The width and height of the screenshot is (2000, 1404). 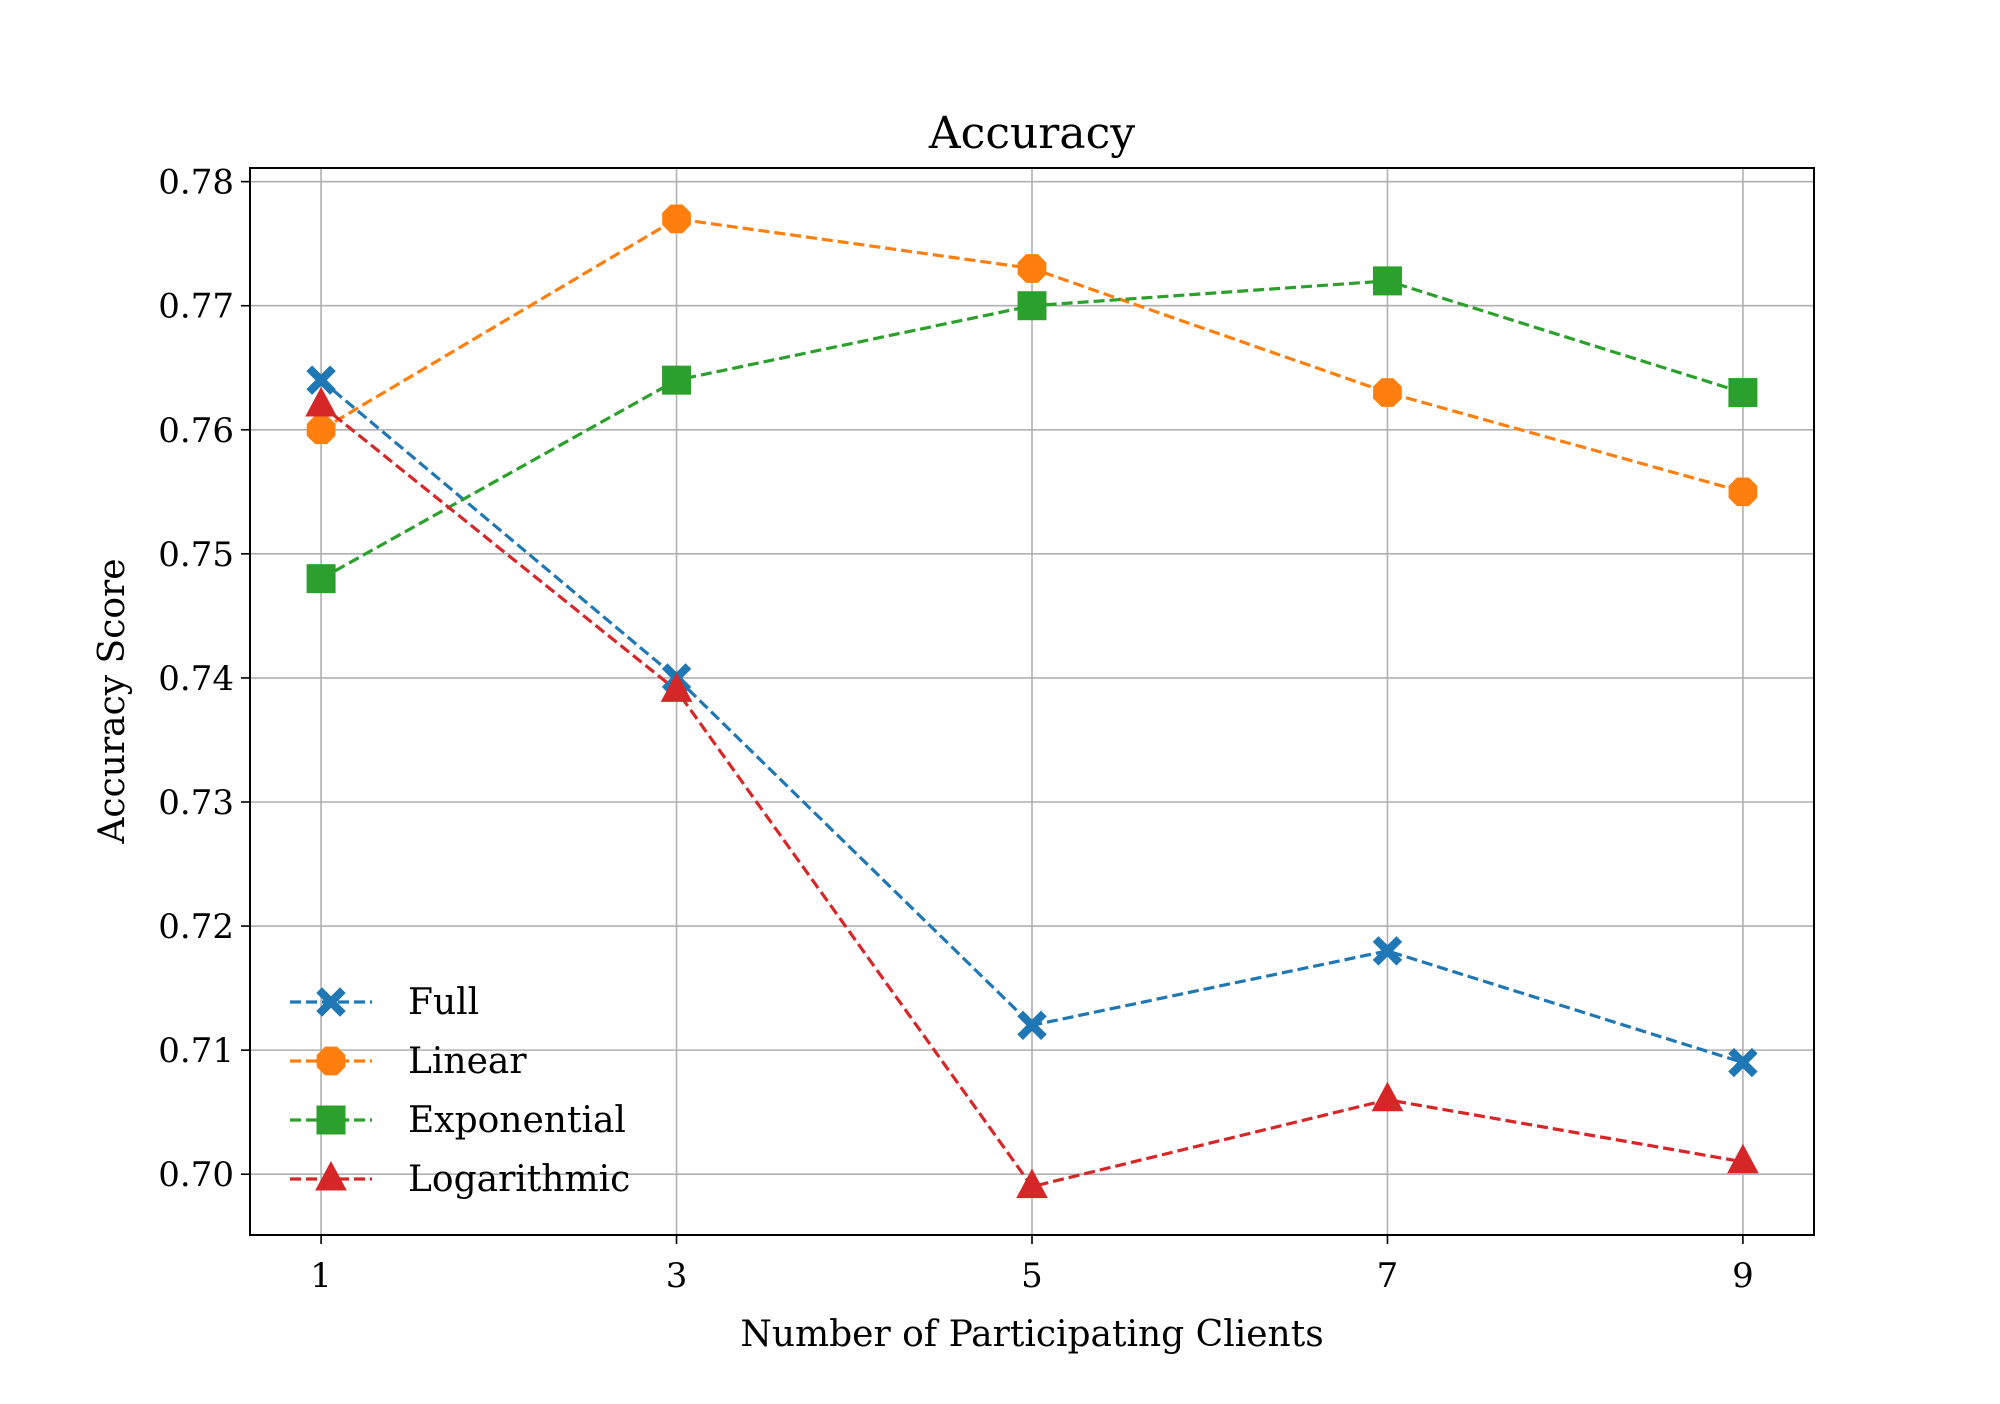 What do you see at coordinates (196, 803) in the screenshot?
I see `y-tick-label: 0.73` at bounding box center [196, 803].